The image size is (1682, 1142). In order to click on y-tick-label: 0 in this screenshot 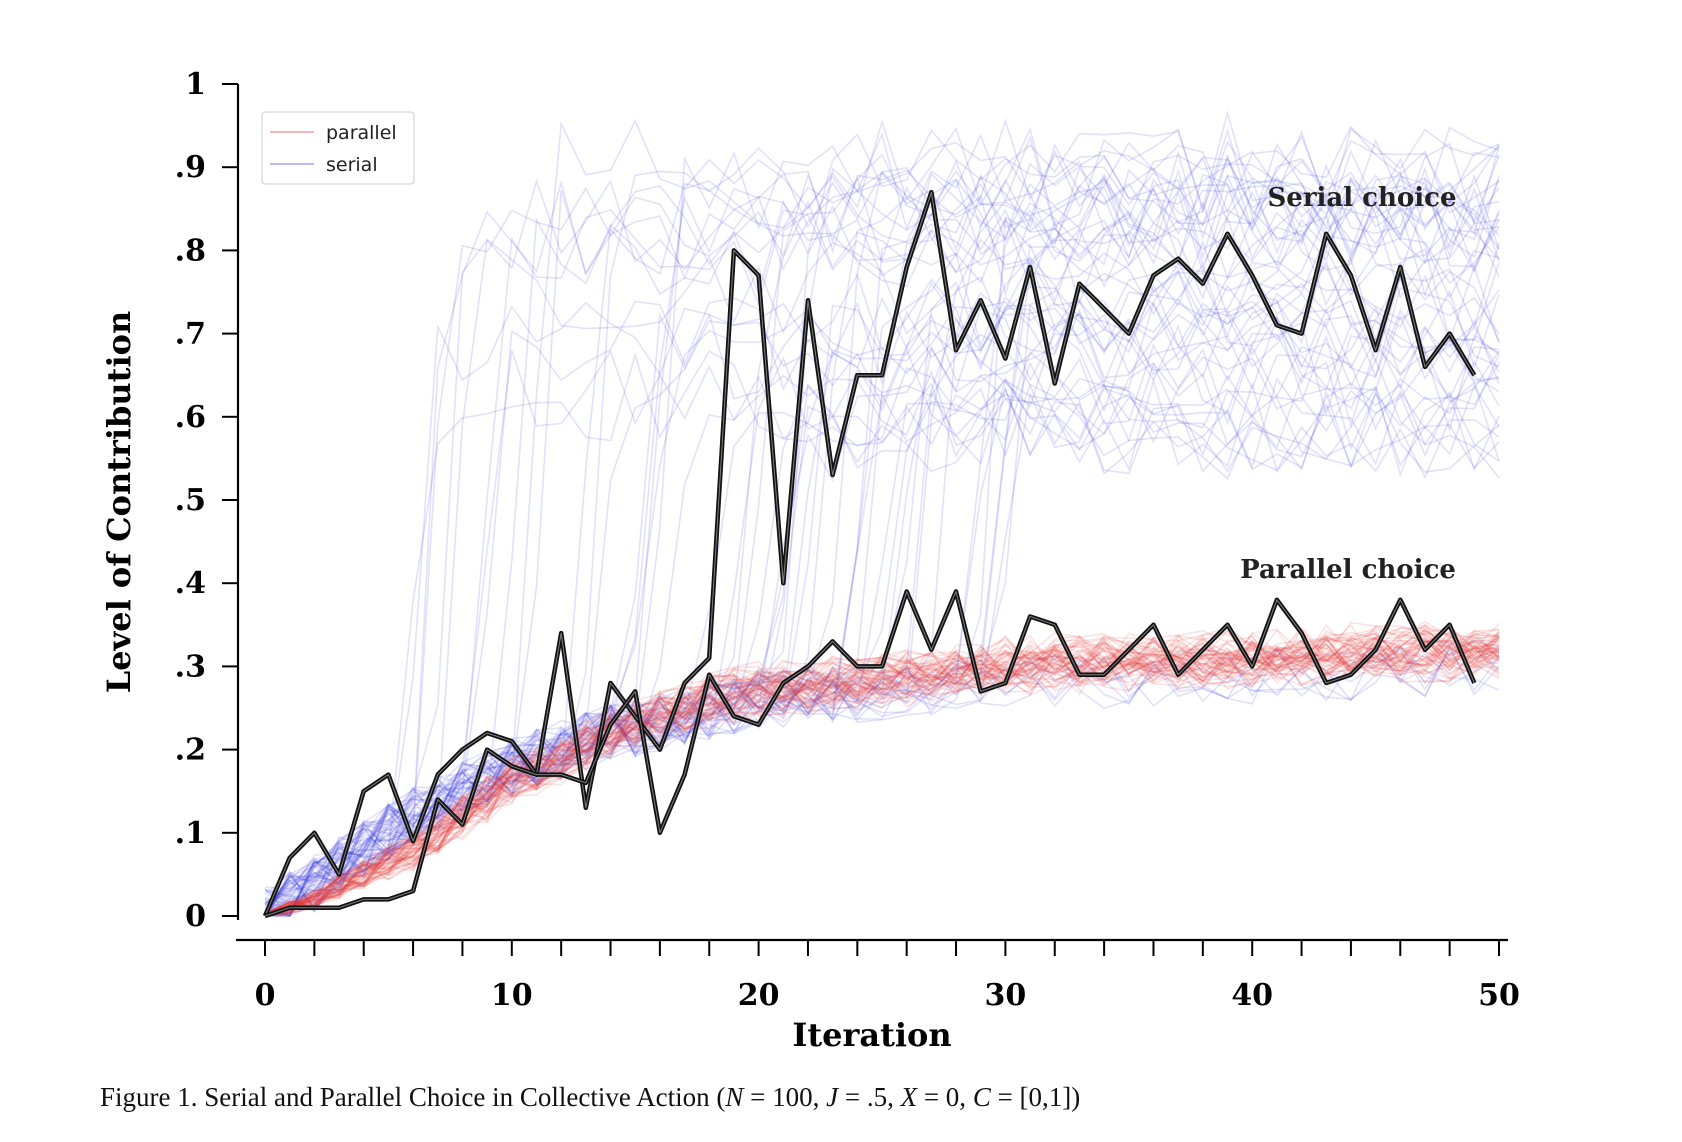, I will do `click(195, 916)`.